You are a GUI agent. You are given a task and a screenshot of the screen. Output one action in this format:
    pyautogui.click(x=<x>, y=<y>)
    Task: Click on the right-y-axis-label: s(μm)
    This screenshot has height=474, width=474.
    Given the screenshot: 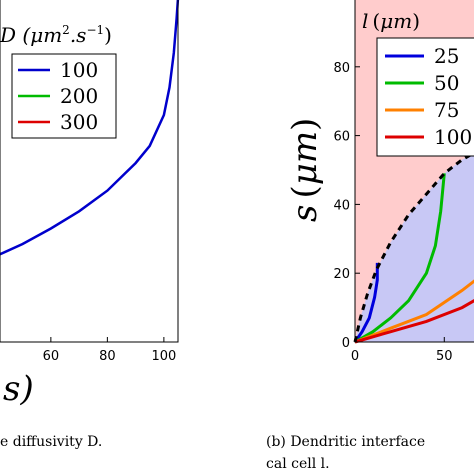 What is the action you would take?
    pyautogui.click(x=305, y=170)
    